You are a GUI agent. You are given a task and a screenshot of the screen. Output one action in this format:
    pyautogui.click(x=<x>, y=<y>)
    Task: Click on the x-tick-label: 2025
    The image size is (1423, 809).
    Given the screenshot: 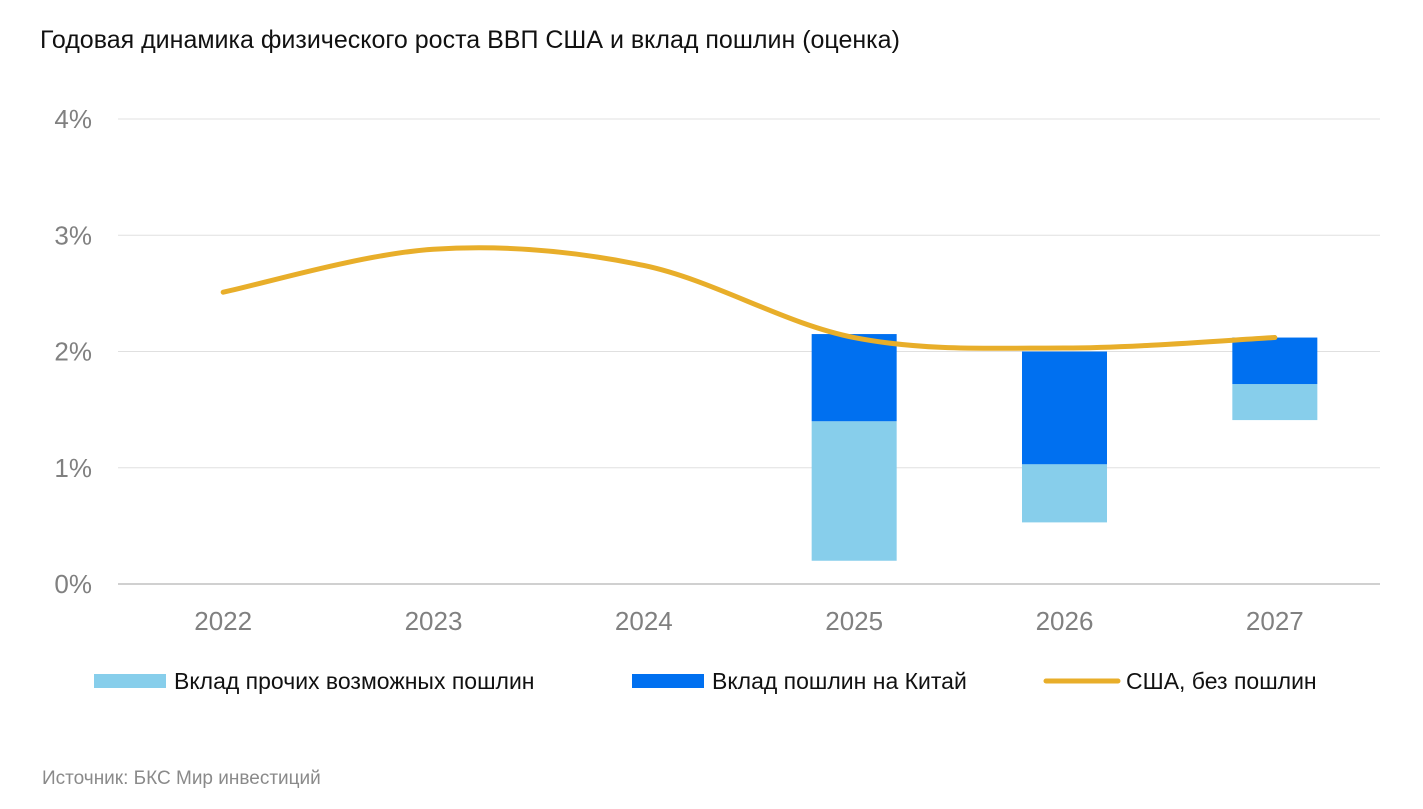 What is the action you would take?
    pyautogui.click(x=854, y=621)
    